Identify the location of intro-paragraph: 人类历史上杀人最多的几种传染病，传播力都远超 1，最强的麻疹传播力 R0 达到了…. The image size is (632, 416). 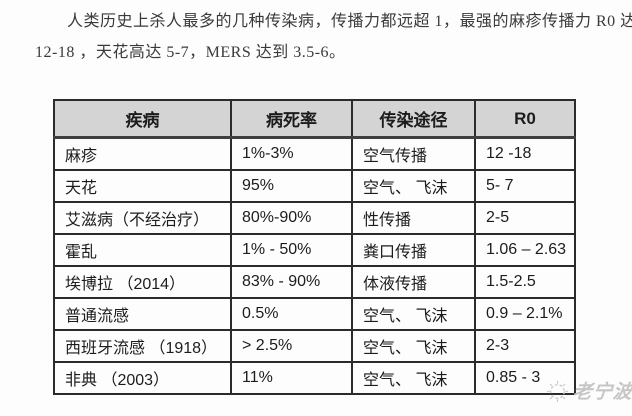
(333, 37).